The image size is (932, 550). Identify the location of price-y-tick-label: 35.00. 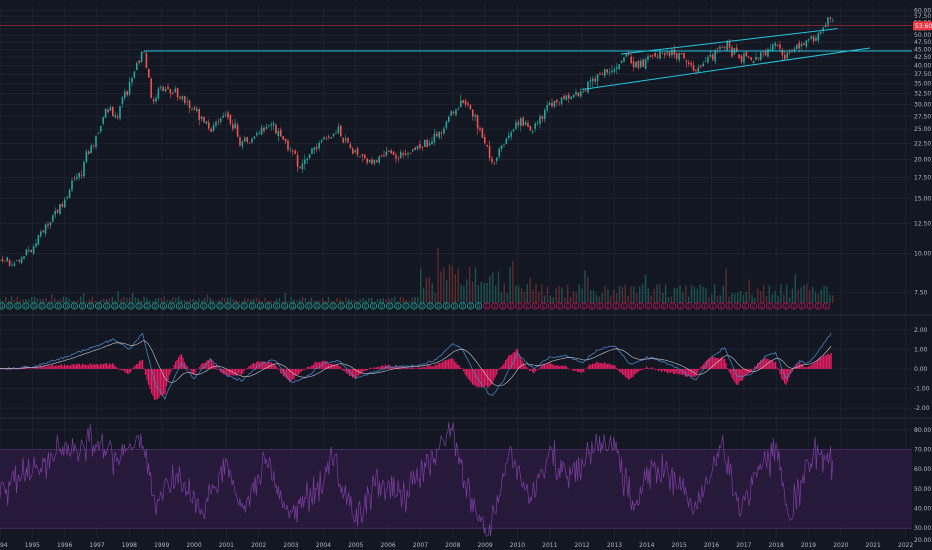
(922, 84).